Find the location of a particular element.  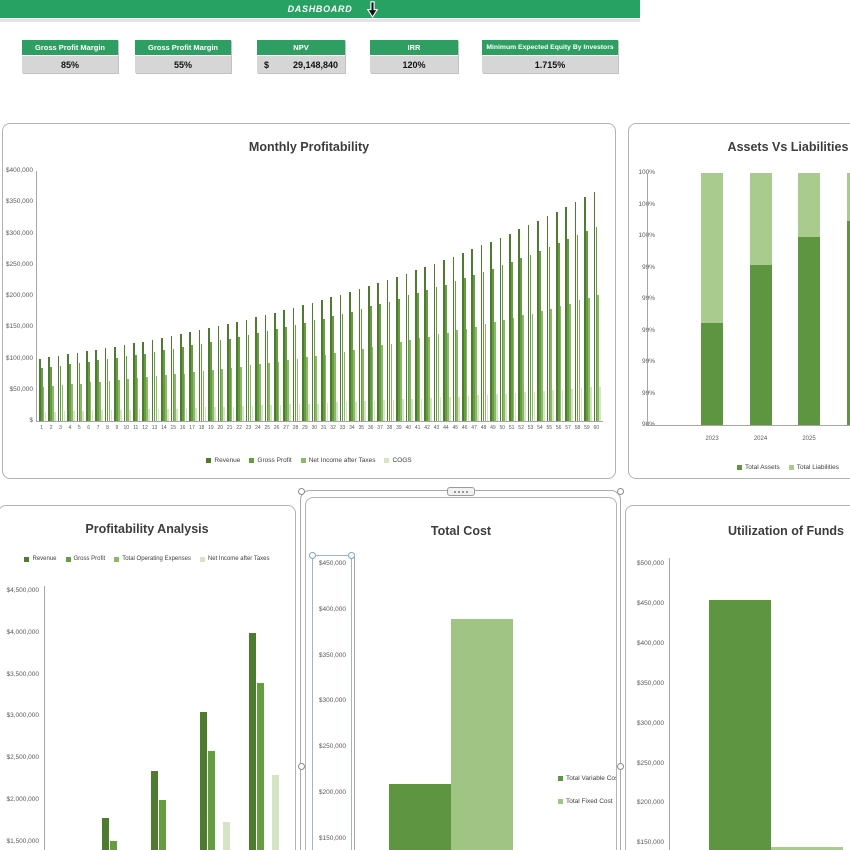

y-axis-tick-label: $400,000 is located at coordinates (650, 643).